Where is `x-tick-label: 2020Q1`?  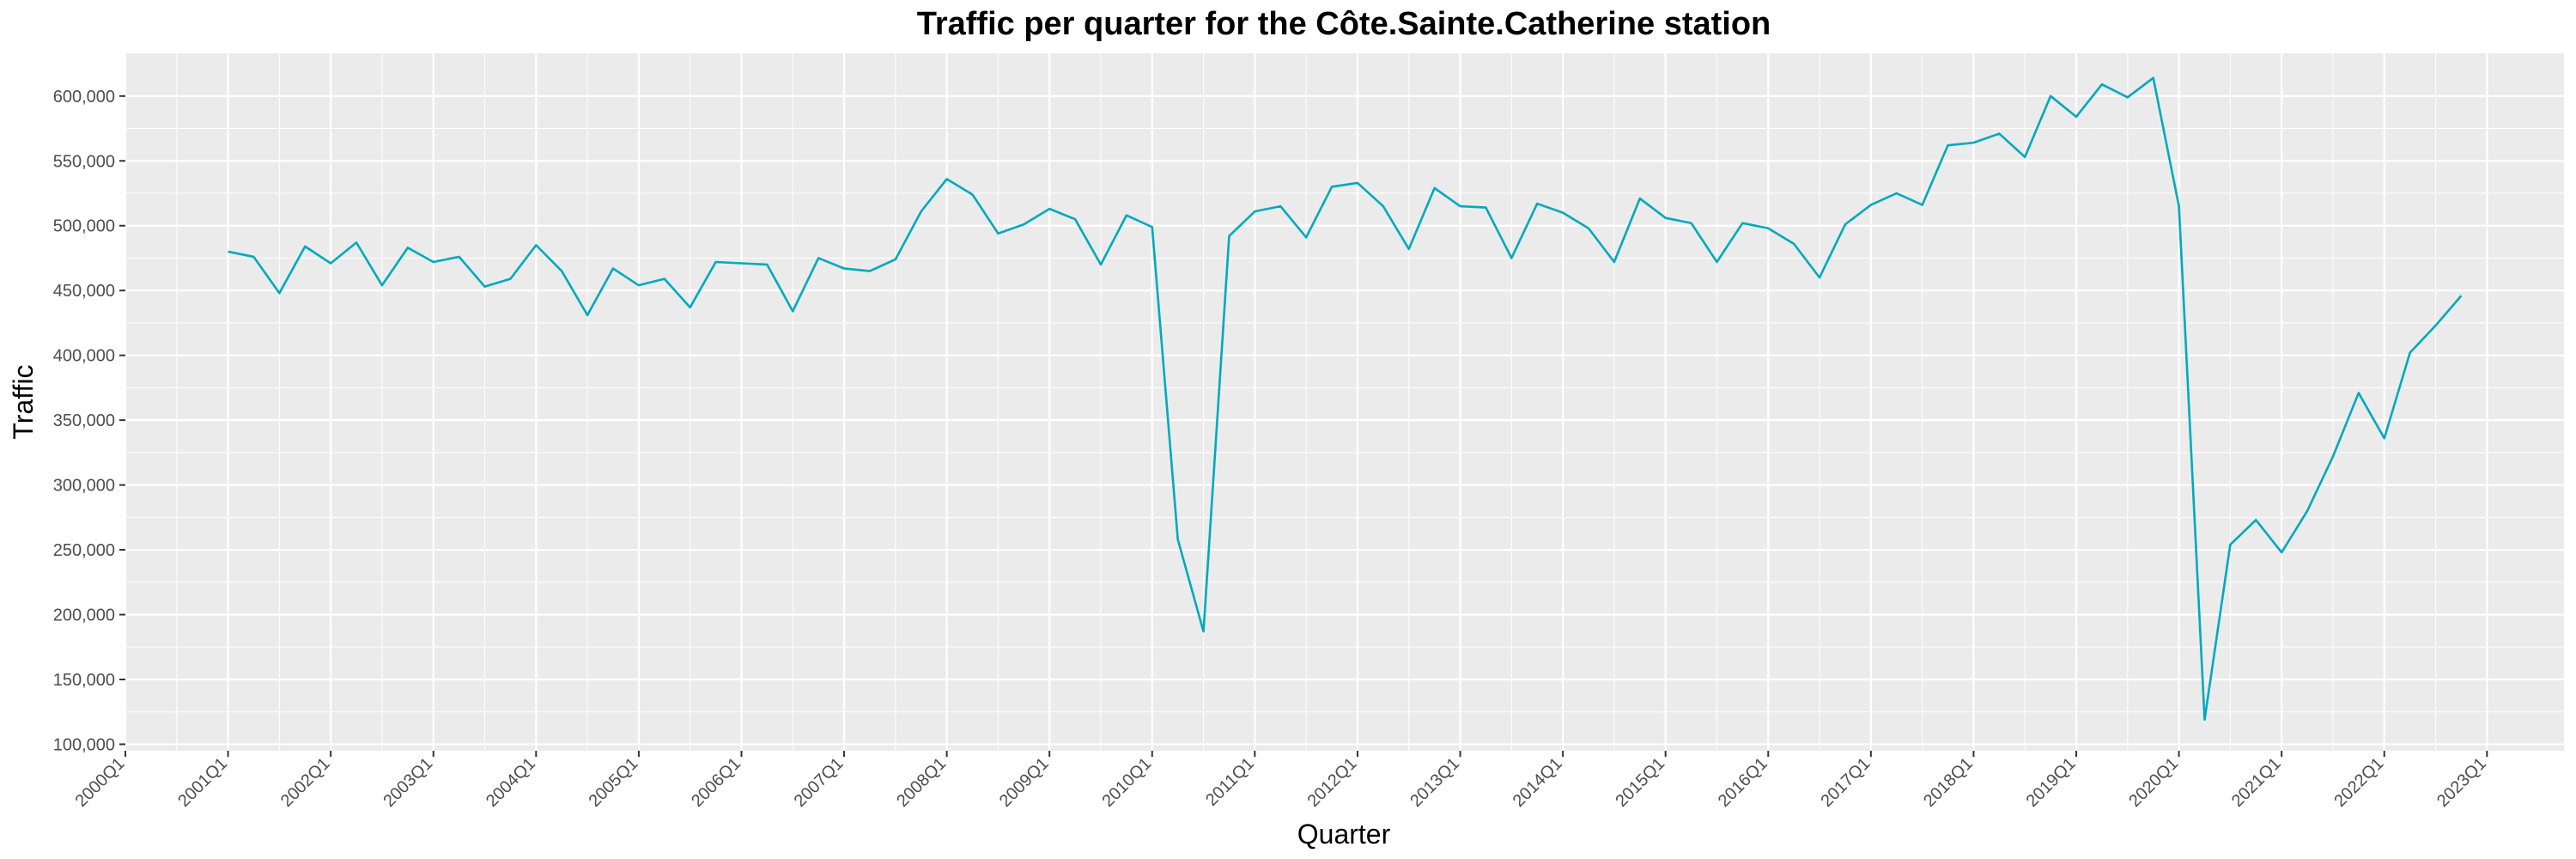 x-tick-label: 2020Q1 is located at coordinates (2153, 783).